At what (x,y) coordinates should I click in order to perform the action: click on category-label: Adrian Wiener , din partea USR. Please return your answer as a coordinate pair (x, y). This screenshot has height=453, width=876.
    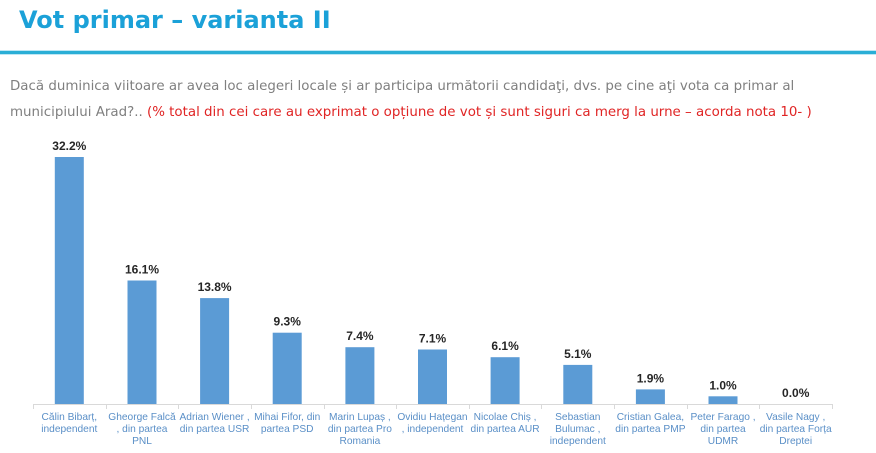
    Looking at the image, I should click on (214, 423).